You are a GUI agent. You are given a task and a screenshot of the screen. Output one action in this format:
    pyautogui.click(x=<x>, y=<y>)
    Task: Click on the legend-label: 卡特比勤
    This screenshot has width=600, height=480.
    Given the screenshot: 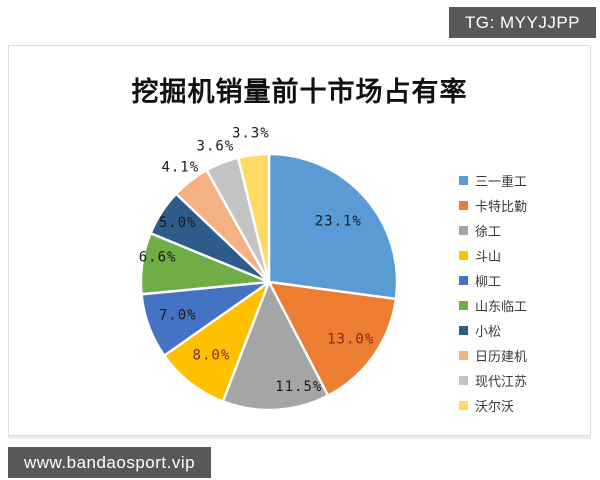 What is the action you would take?
    pyautogui.click(x=501, y=206)
    